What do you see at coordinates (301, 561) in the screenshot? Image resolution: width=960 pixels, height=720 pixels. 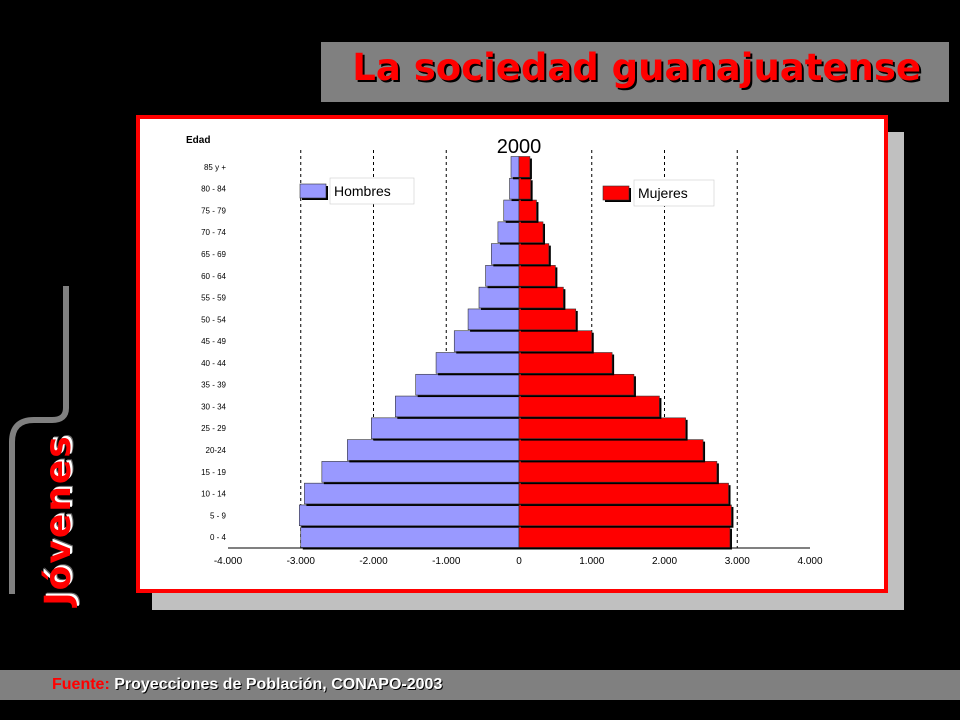 I see `x-tick-label: -3.000` at bounding box center [301, 561].